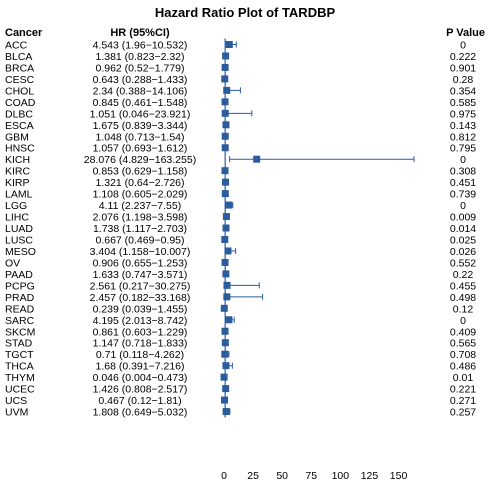 The image size is (490, 486). Describe the element at coordinates (19, 91) in the screenshot. I see `cancer-label: CHOL` at that location.